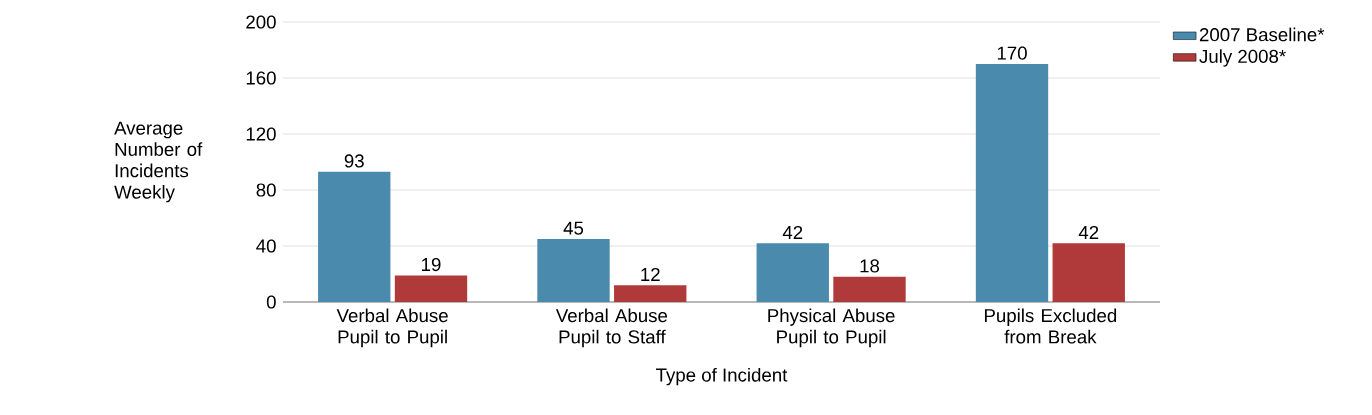 The height and width of the screenshot is (415, 1372). What do you see at coordinates (271, 302) in the screenshot?
I see `y-tick-label: 0` at bounding box center [271, 302].